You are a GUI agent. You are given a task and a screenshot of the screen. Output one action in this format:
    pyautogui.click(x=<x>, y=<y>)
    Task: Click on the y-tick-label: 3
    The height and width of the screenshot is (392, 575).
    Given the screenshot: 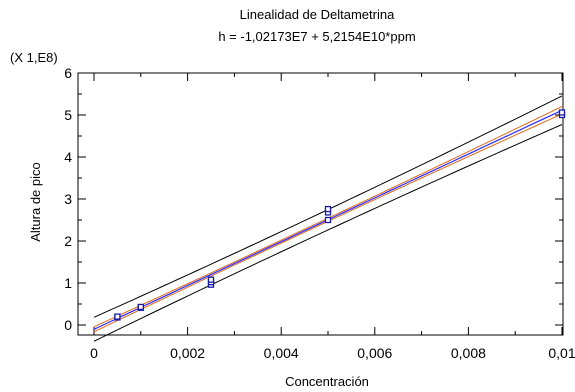 What is the action you would take?
    pyautogui.click(x=68, y=199)
    